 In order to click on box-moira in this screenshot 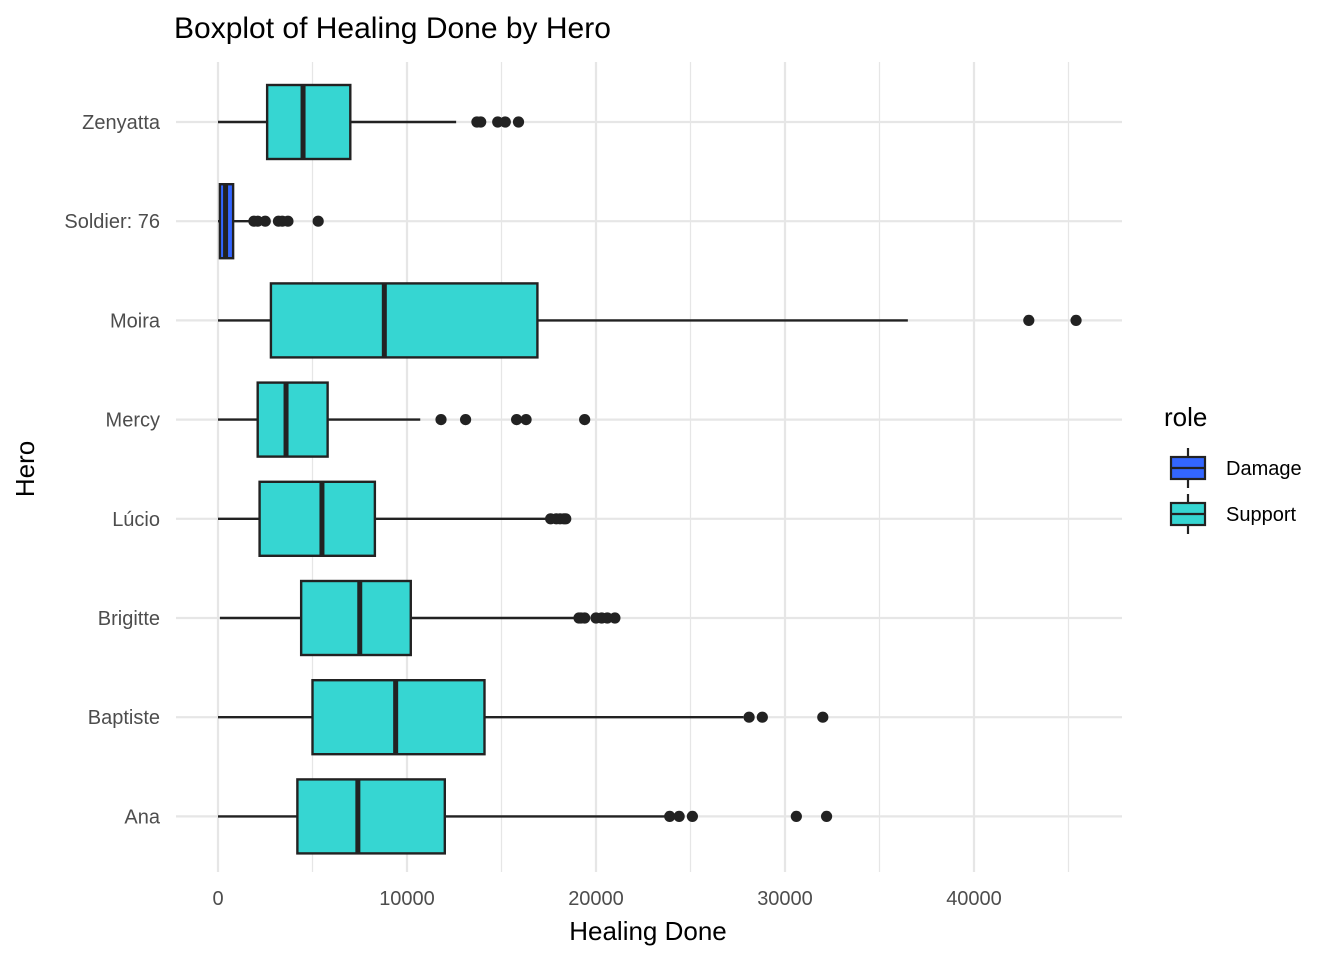, I will do `click(650, 320)`.